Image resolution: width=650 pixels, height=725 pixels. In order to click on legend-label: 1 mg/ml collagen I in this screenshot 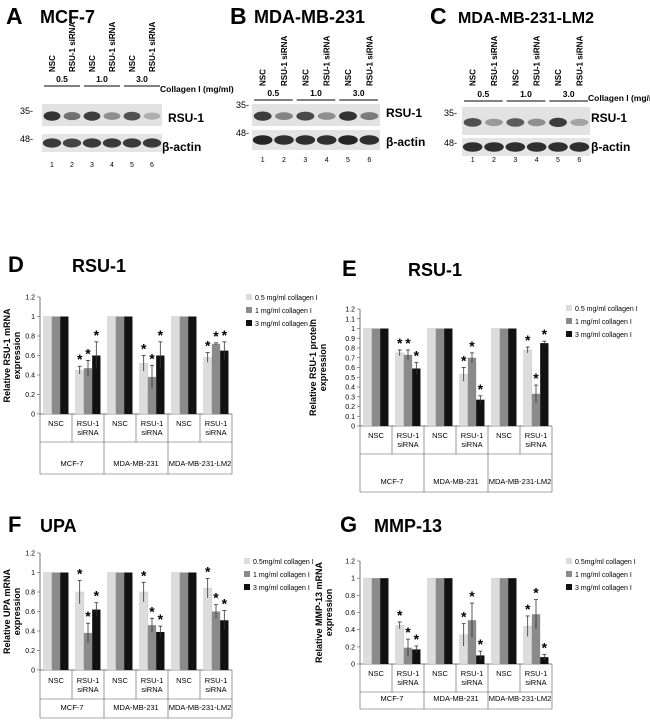, I will do `click(283, 311)`.